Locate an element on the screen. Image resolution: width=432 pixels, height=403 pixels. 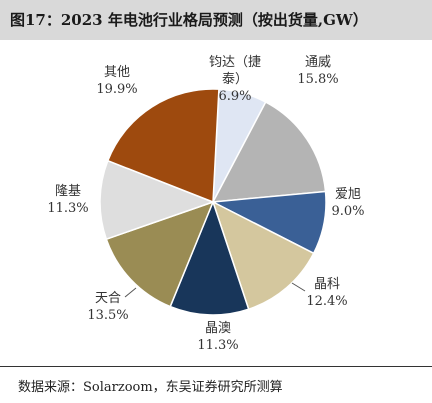
slice-name-label: 钧达（捷 is located at coordinates (235, 62).